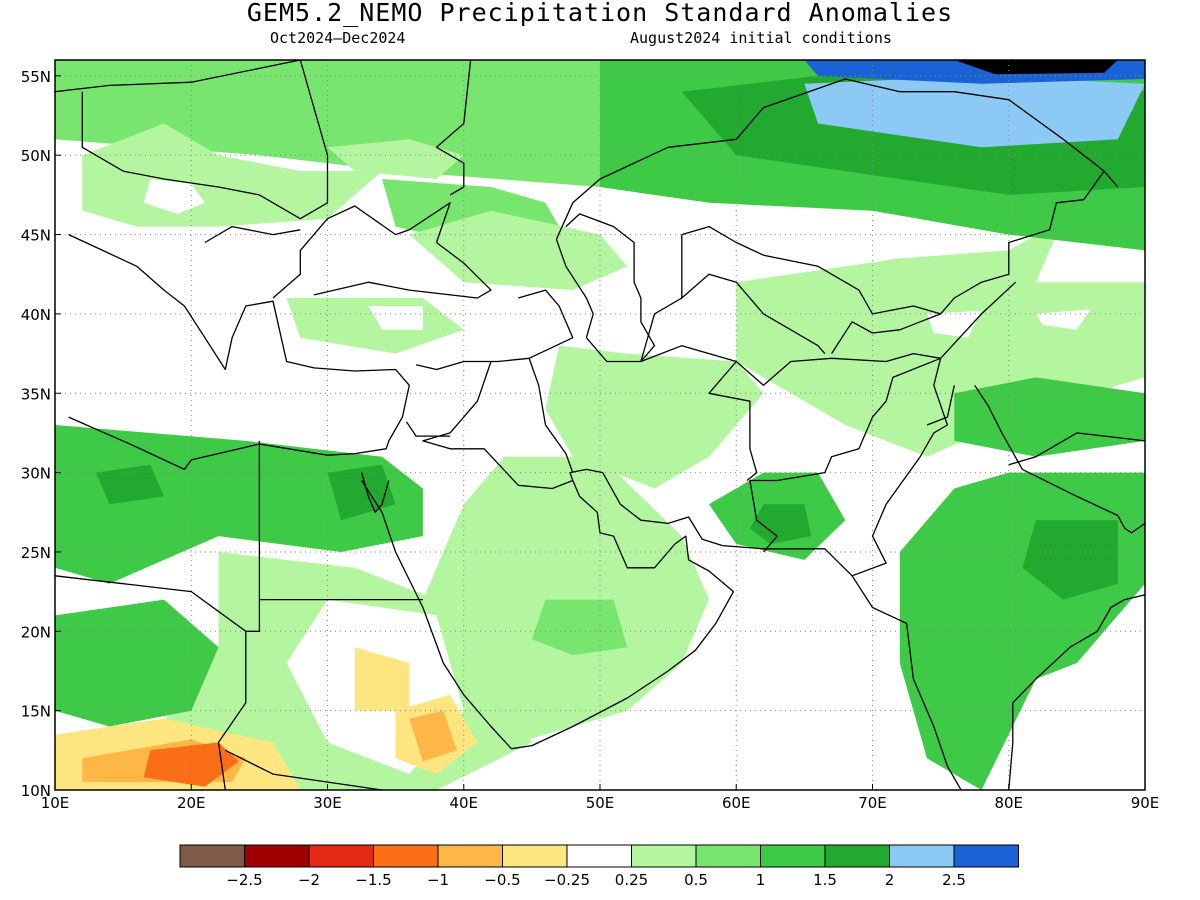  What do you see at coordinates (825, 880) in the screenshot?
I see `colorbar-label: 1.5` at bounding box center [825, 880].